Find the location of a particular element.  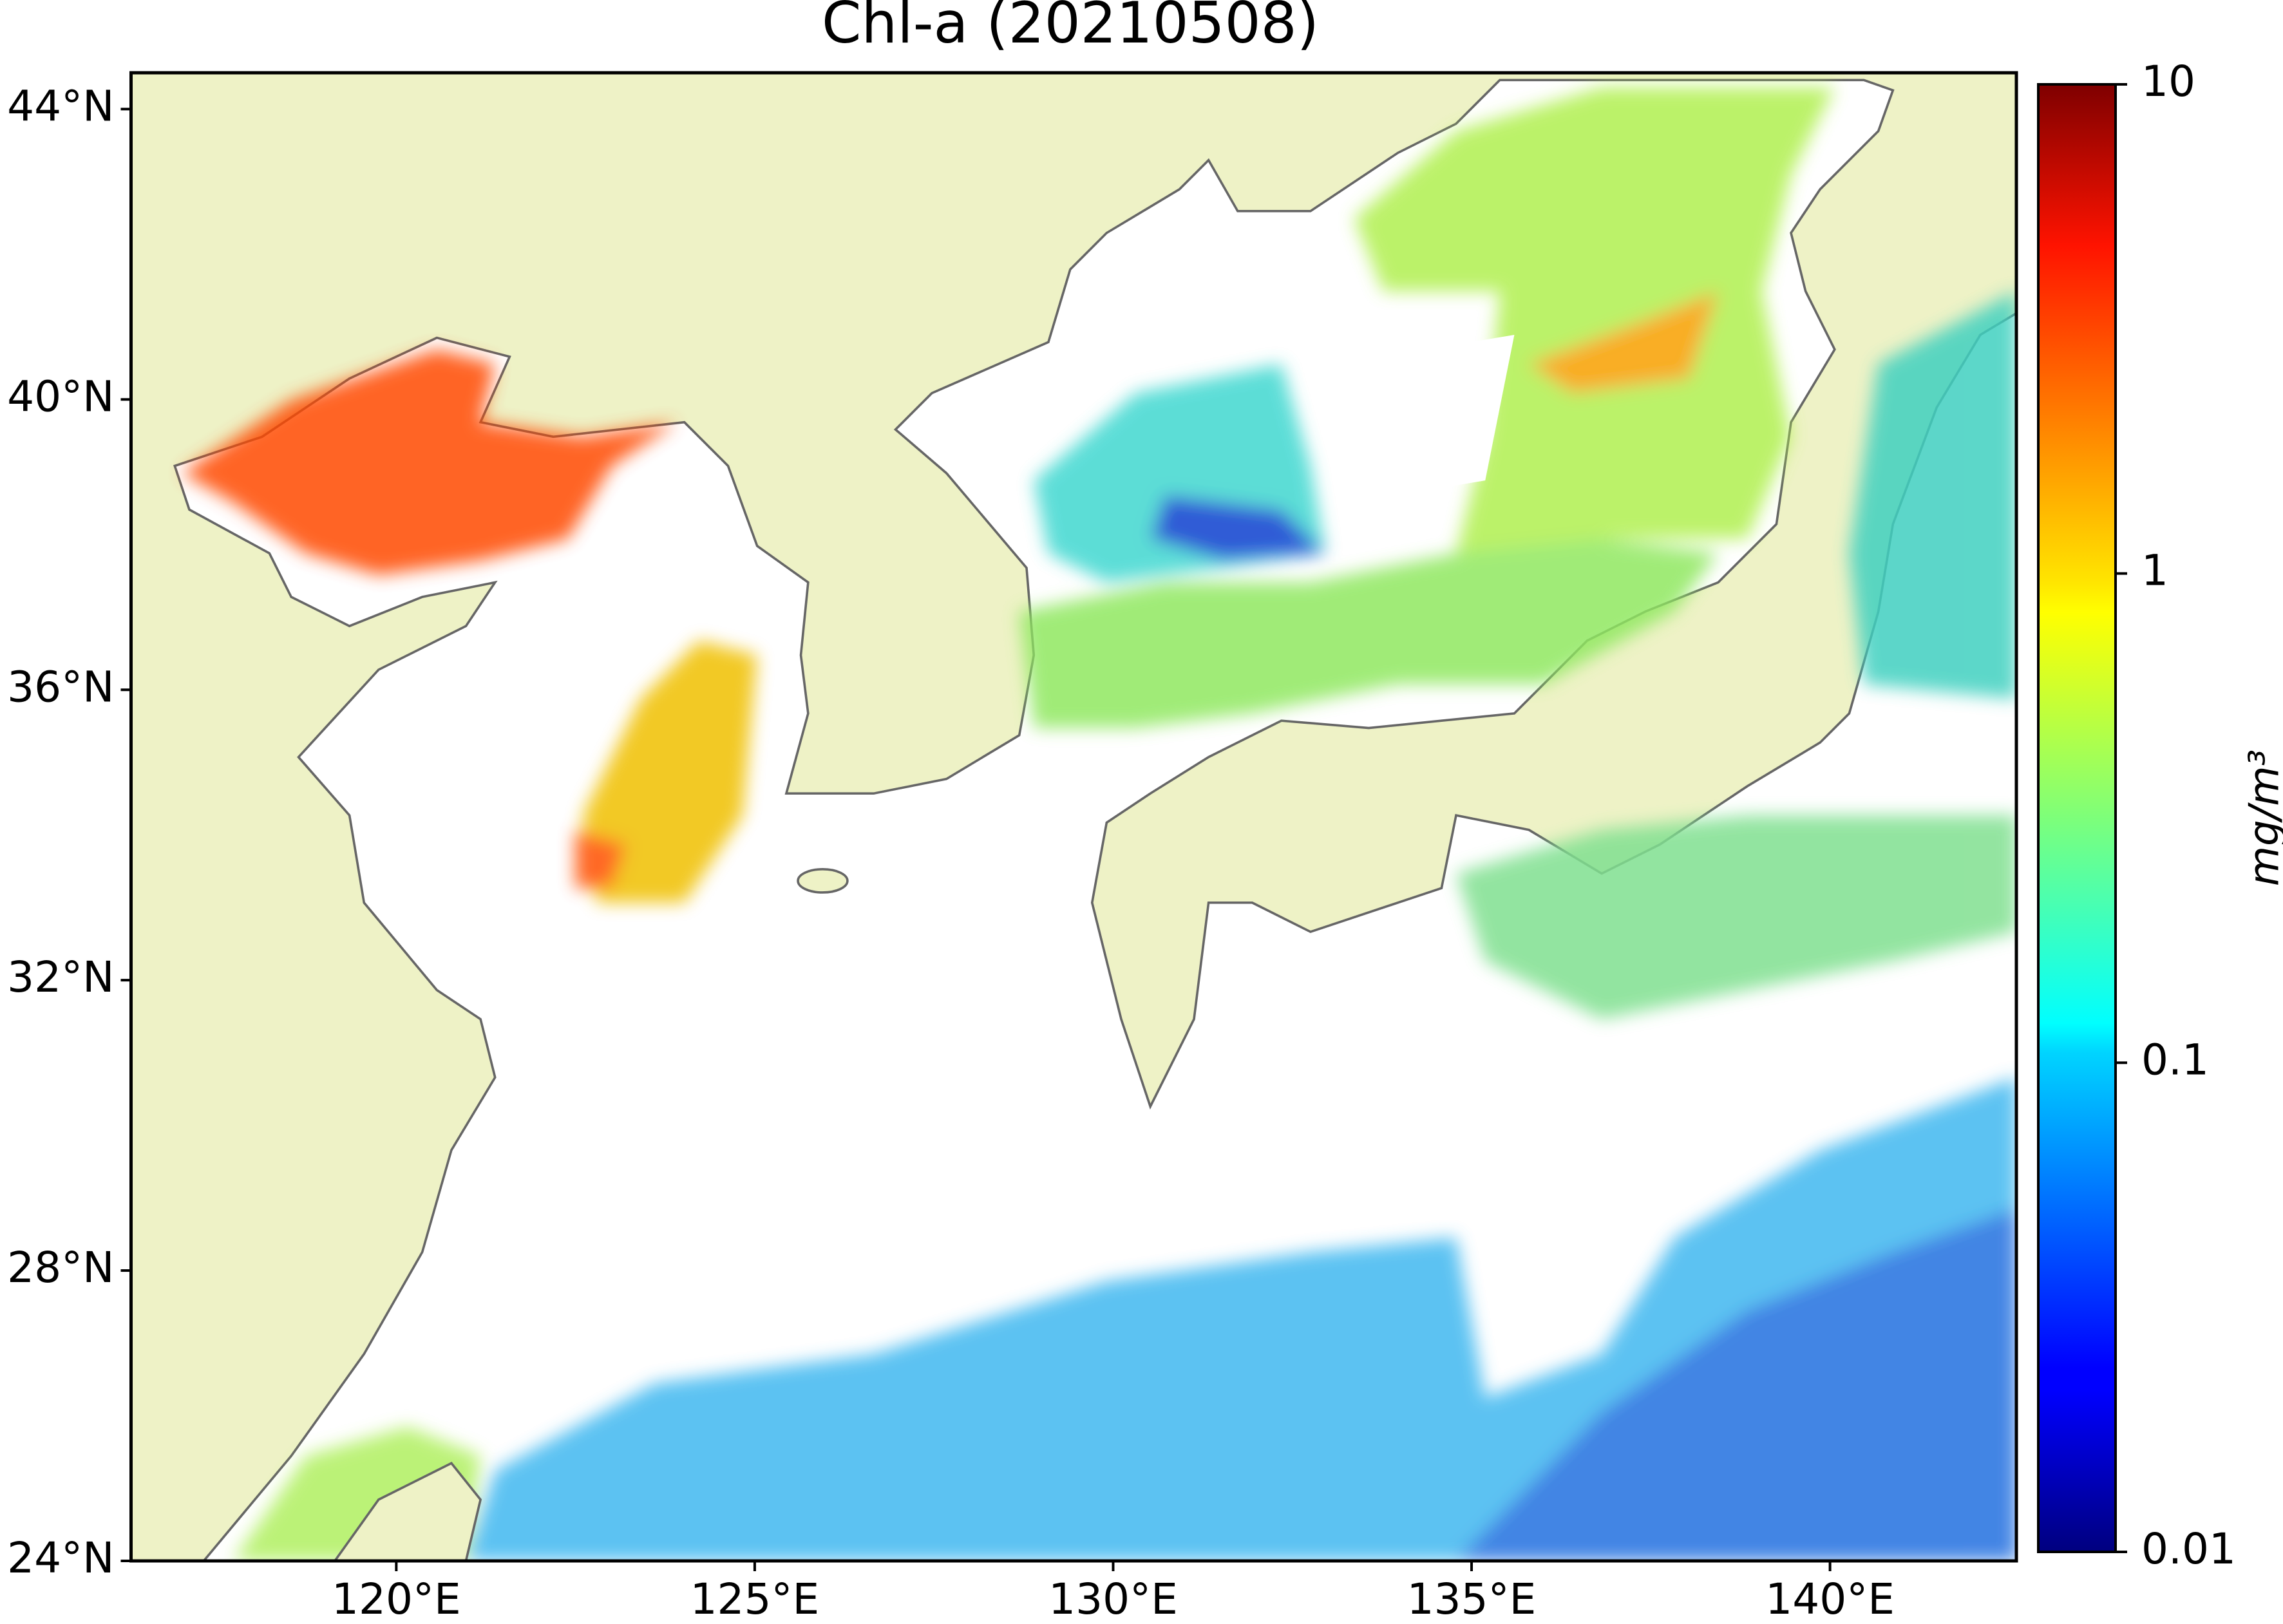

colorbar-tick-label: 0.01 is located at coordinates (2188, 1549).